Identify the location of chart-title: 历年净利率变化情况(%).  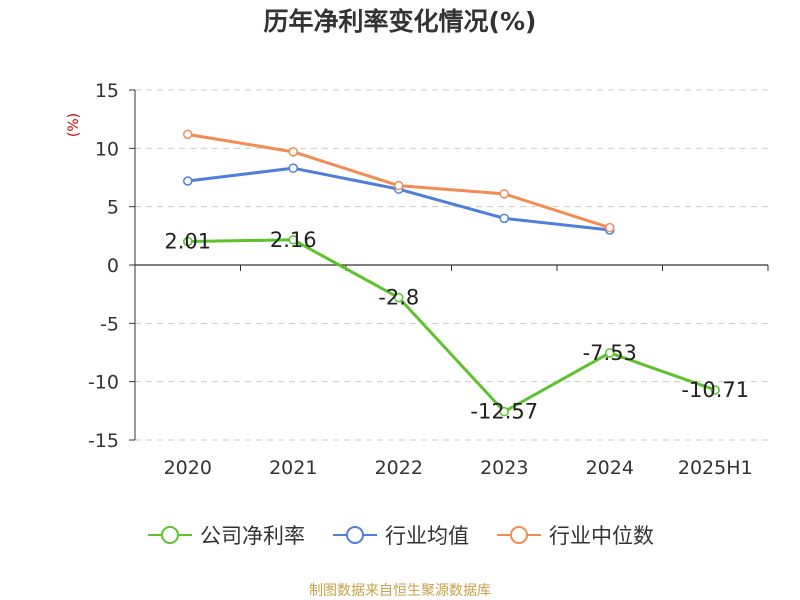
(400, 21).